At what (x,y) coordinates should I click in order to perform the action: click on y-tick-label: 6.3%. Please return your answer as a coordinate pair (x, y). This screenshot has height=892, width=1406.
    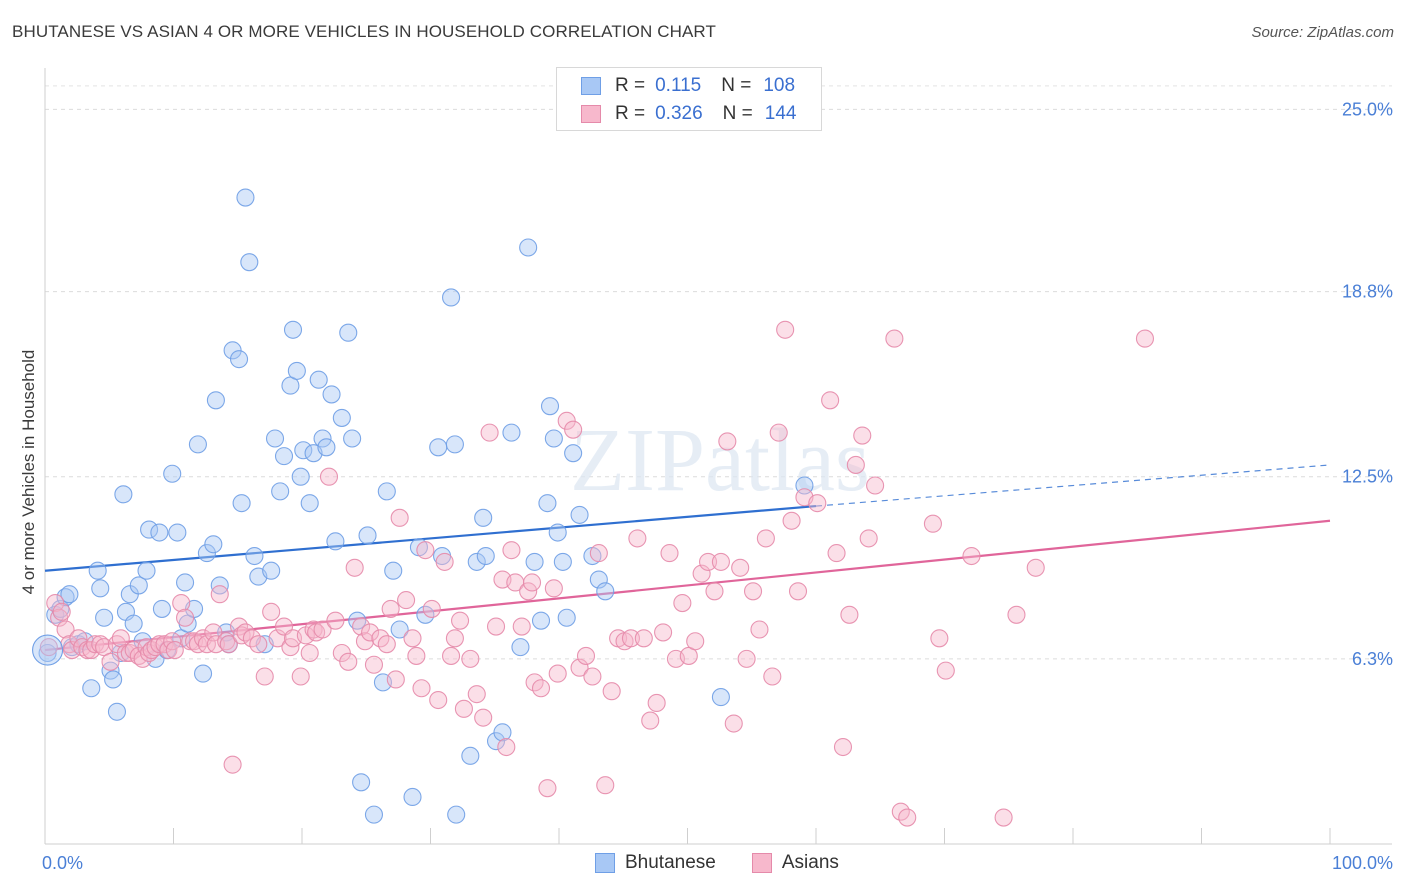
    Looking at the image, I should click on (1372, 659).